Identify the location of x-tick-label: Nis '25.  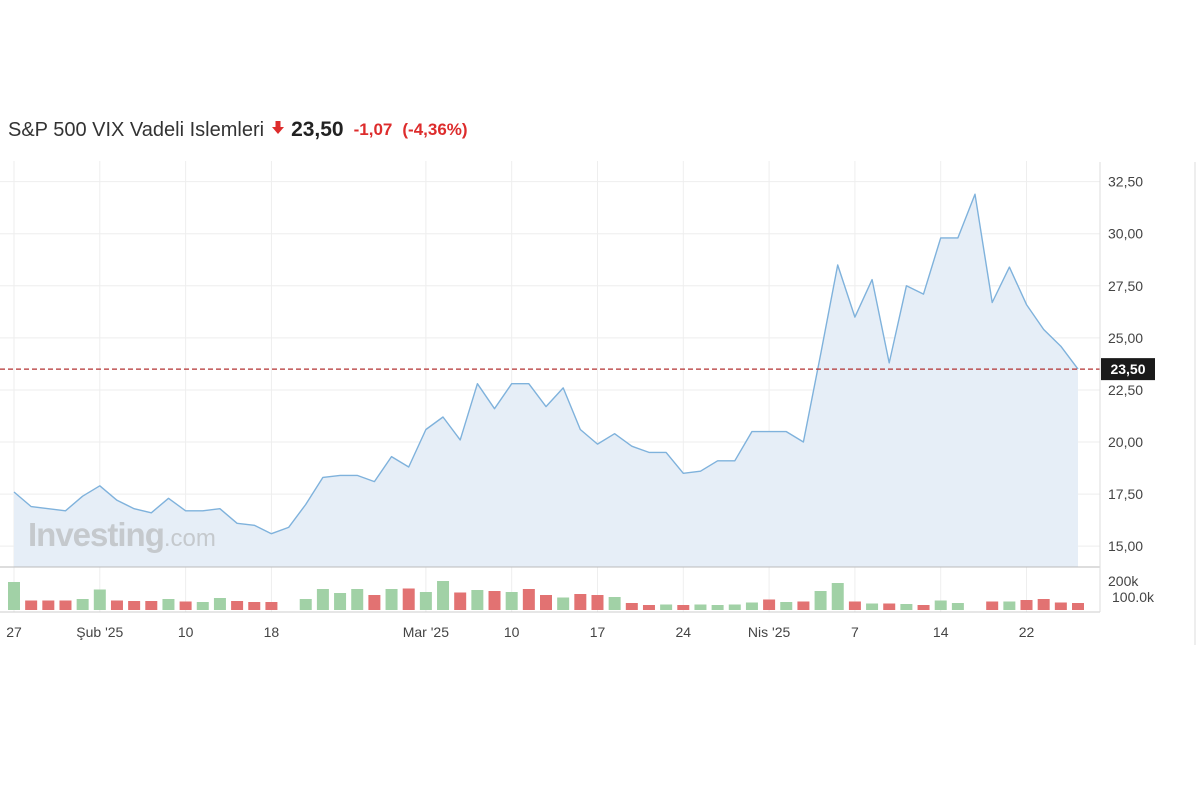
(769, 632).